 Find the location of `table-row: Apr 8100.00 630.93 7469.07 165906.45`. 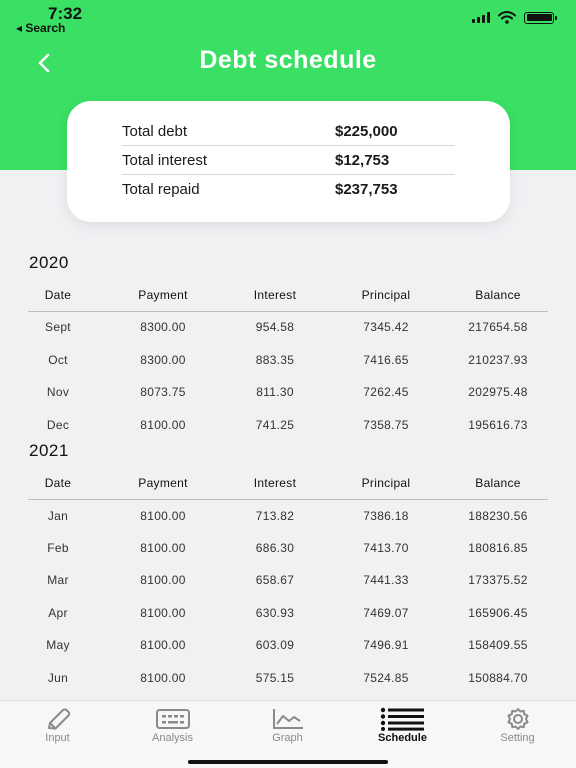

table-row: Apr 8100.00 630.93 7469.07 165906.45 is located at coordinates (288, 616).